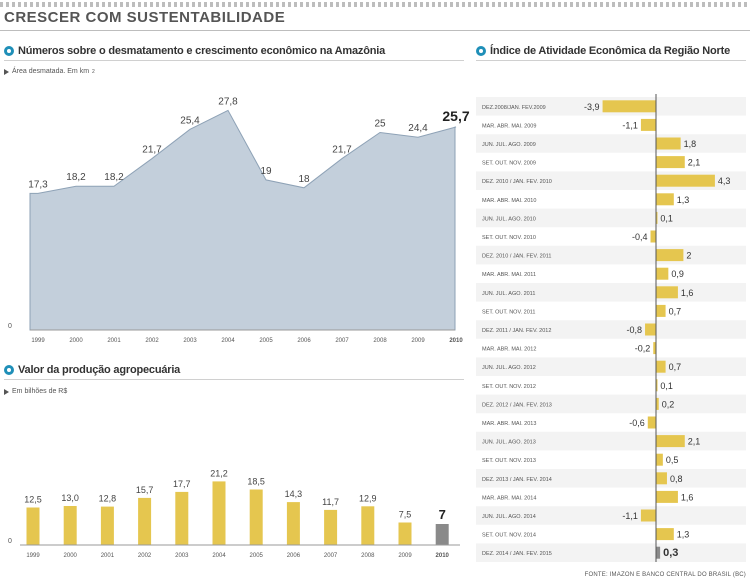 The width and height of the screenshot is (750, 583). What do you see at coordinates (368, 556) in the screenshot?
I see `production-year-tick: 2008` at bounding box center [368, 556].